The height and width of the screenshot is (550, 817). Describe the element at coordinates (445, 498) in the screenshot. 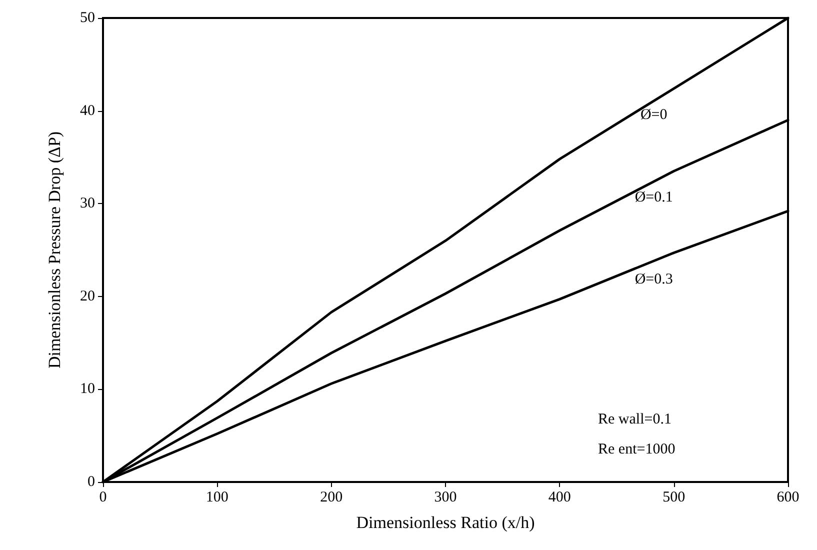

I see `x-tick-label: 300` at that location.